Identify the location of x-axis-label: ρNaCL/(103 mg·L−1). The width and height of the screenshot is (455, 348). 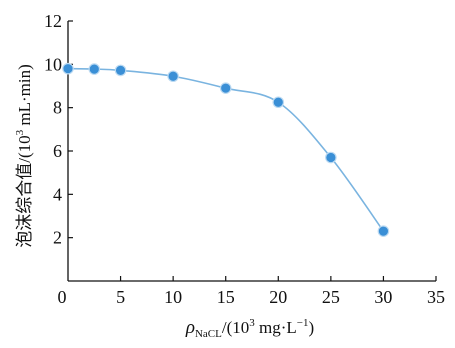
(249, 328).